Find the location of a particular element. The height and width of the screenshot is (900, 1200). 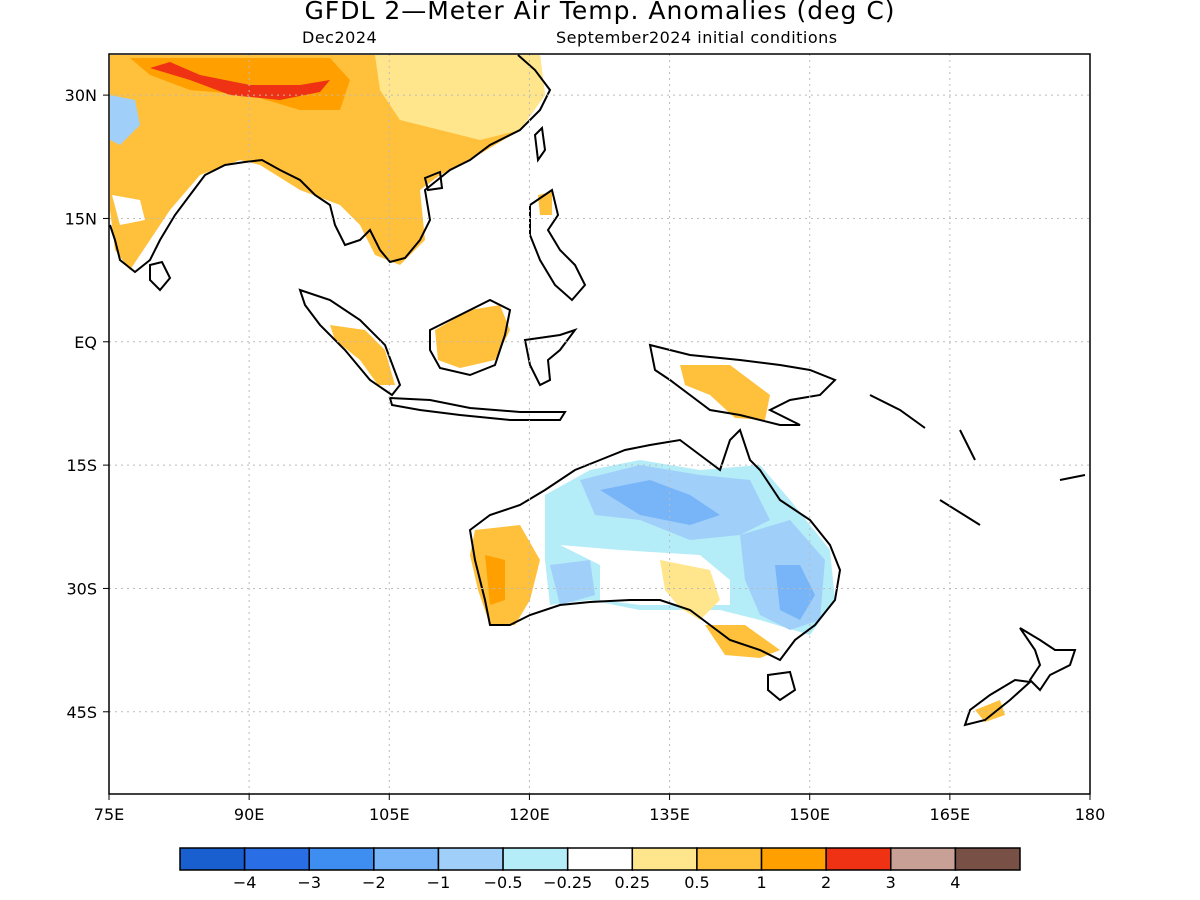

valid-month-label: Dec2024 is located at coordinates (340, 37).